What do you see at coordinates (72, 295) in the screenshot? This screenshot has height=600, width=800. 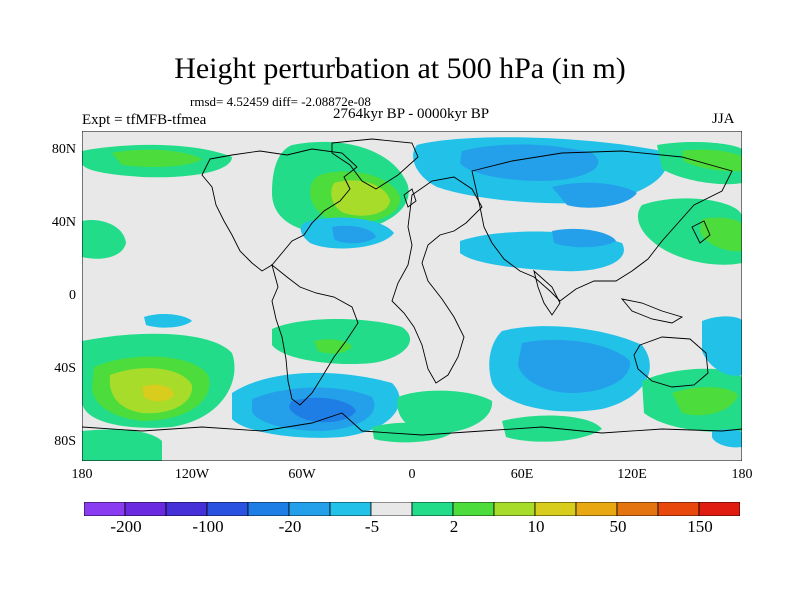 I see `lat-label-0: 0` at bounding box center [72, 295].